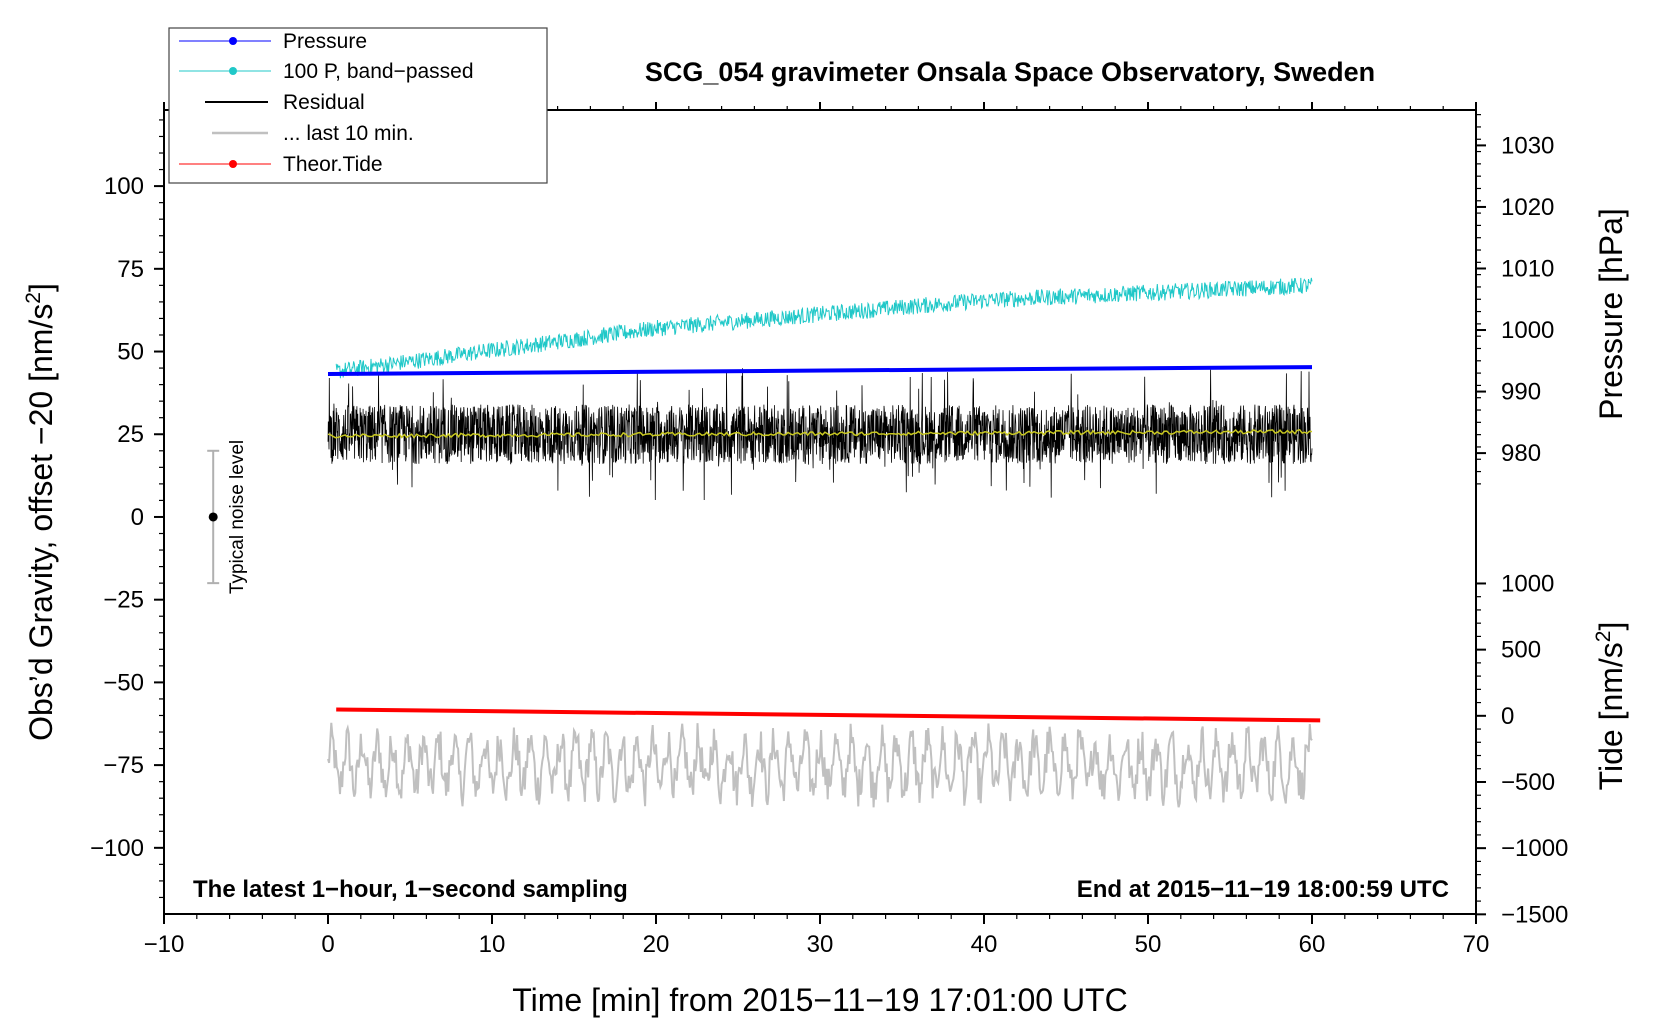 This screenshot has width=1660, height=1020. Describe the element at coordinates (130, 269) in the screenshot. I see `y-left-tick-label: 75` at that location.